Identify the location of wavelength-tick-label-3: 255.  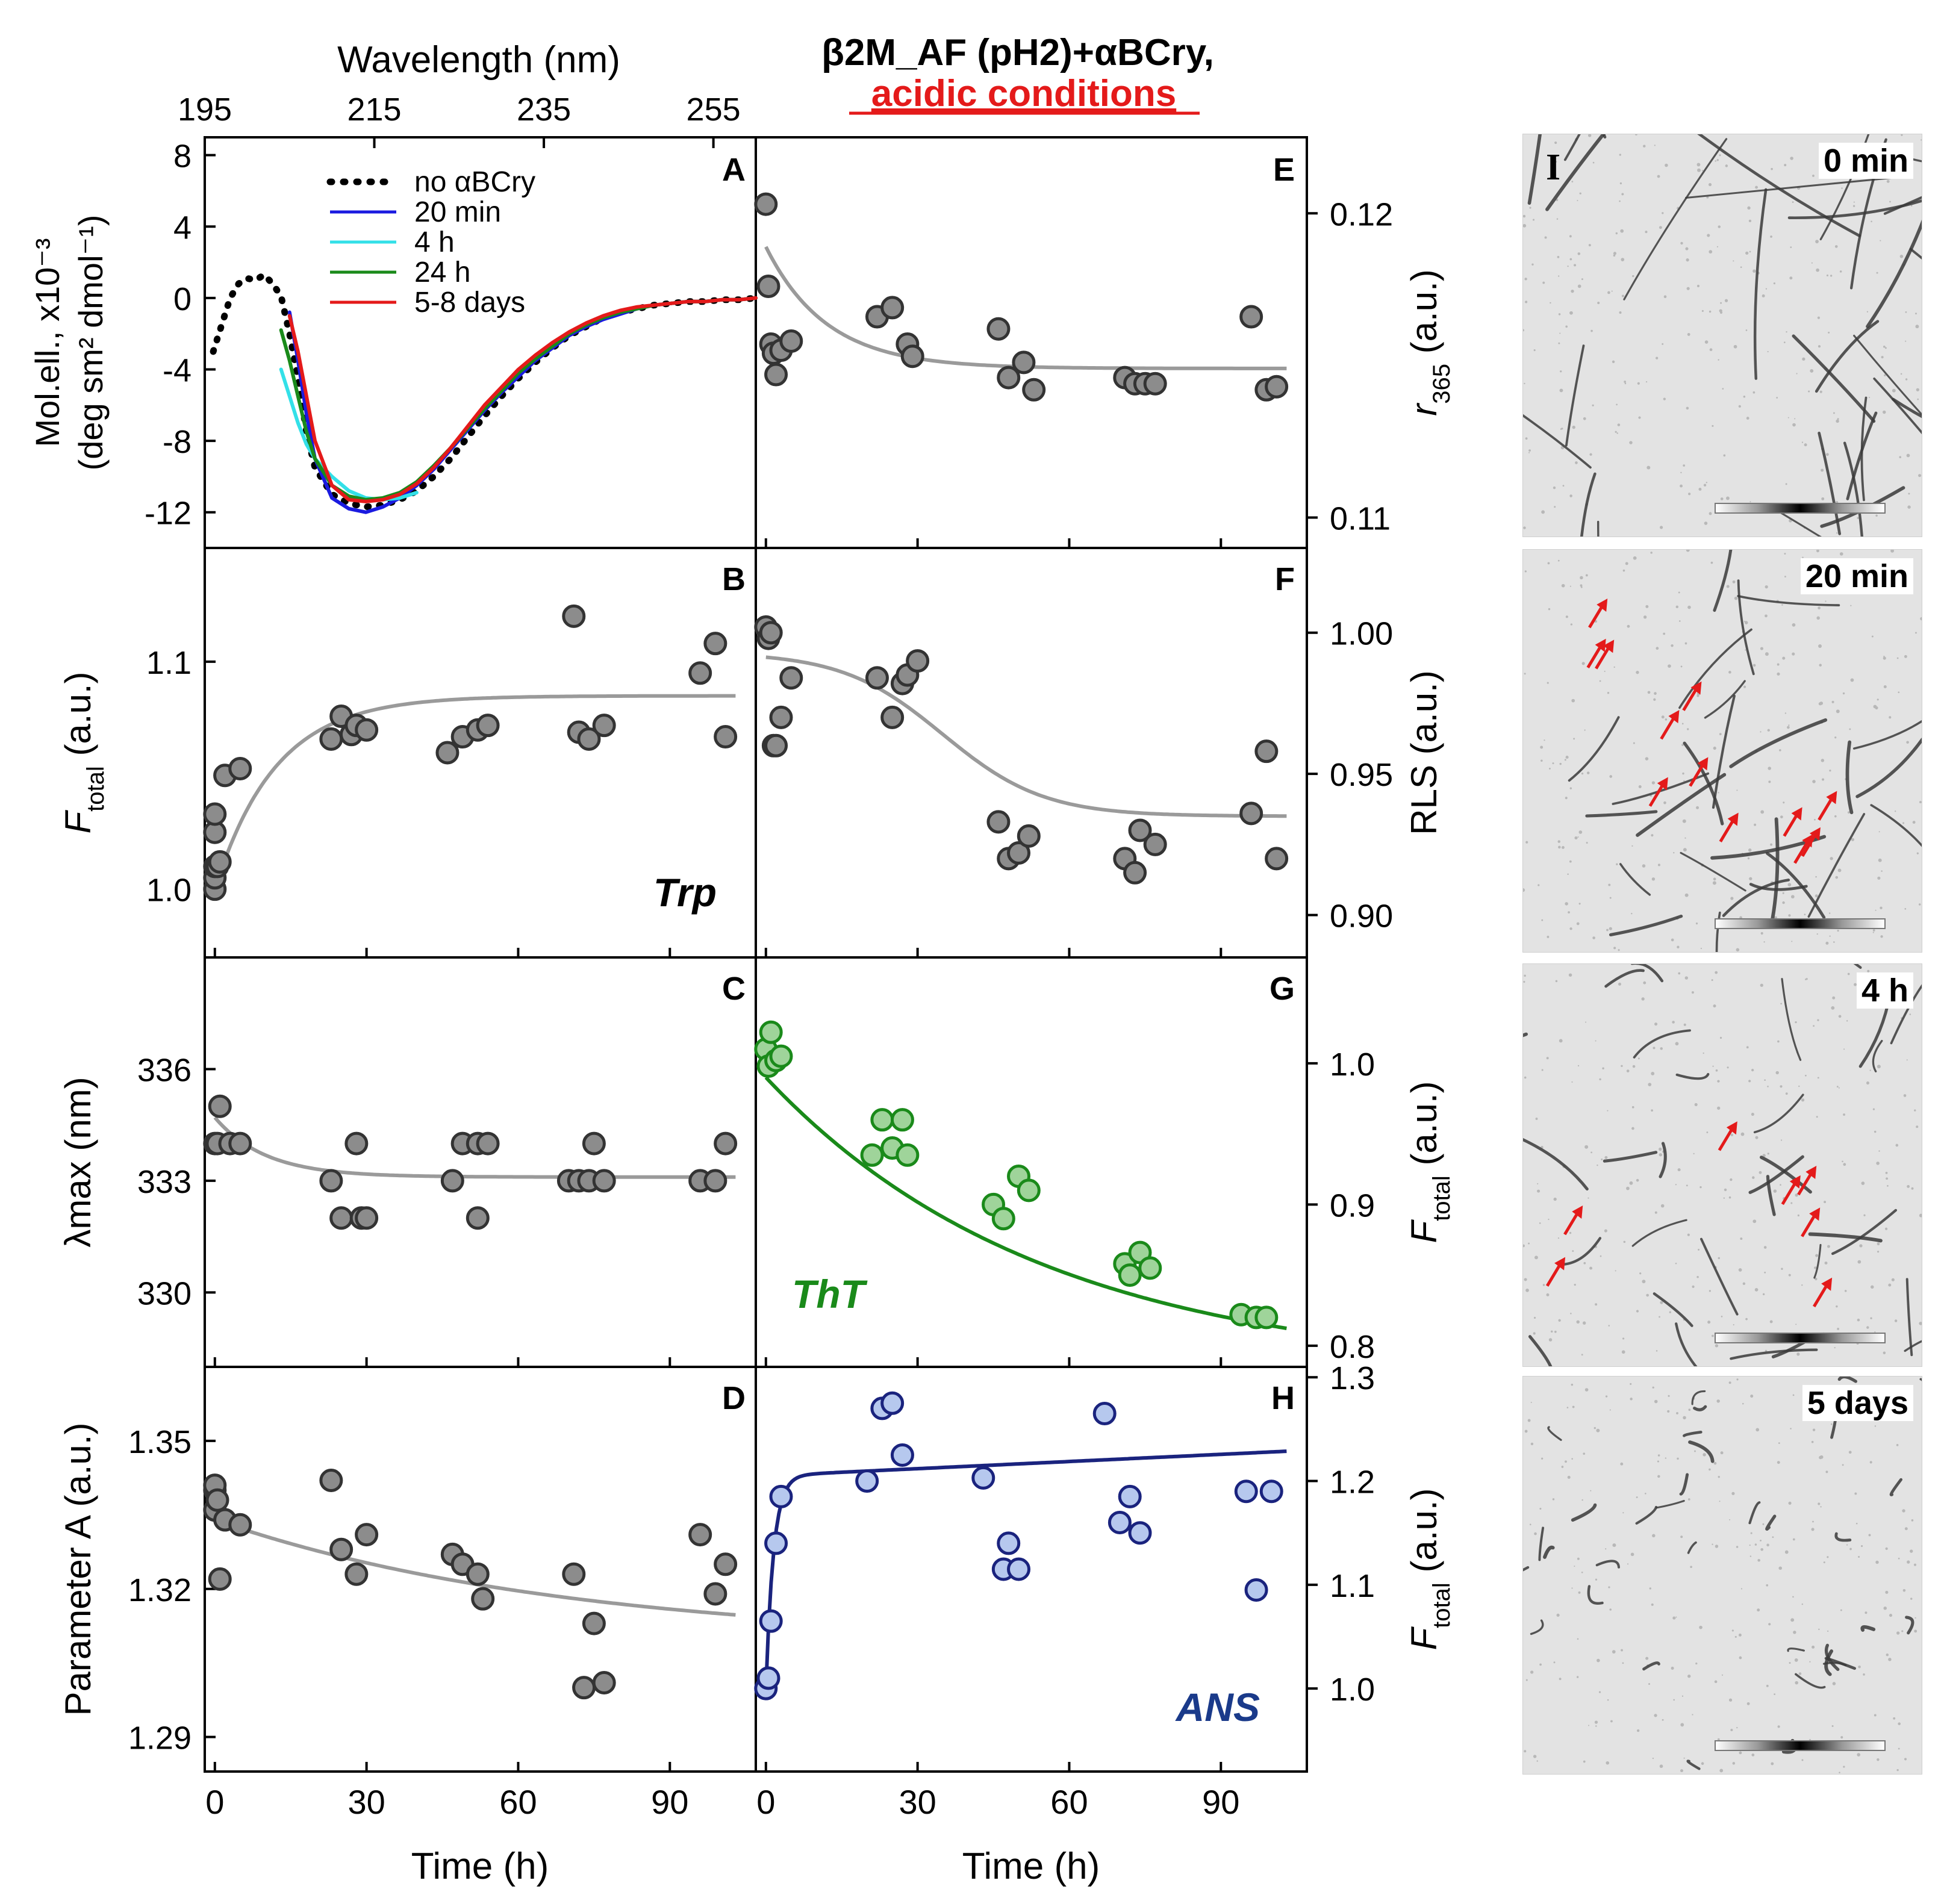
(714, 110).